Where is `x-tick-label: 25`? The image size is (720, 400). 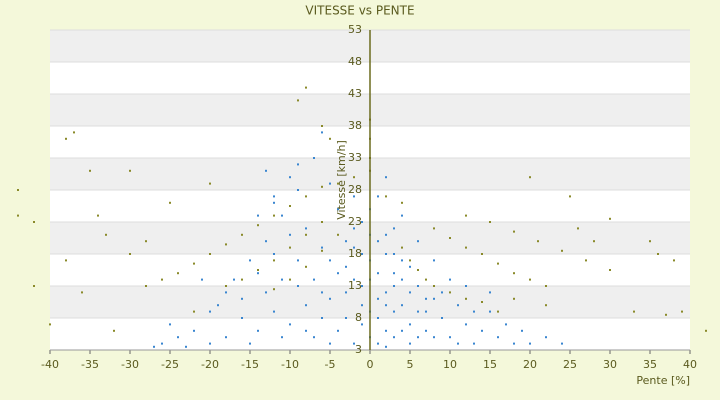
x-tick-label: 25 is located at coordinates (570, 364).